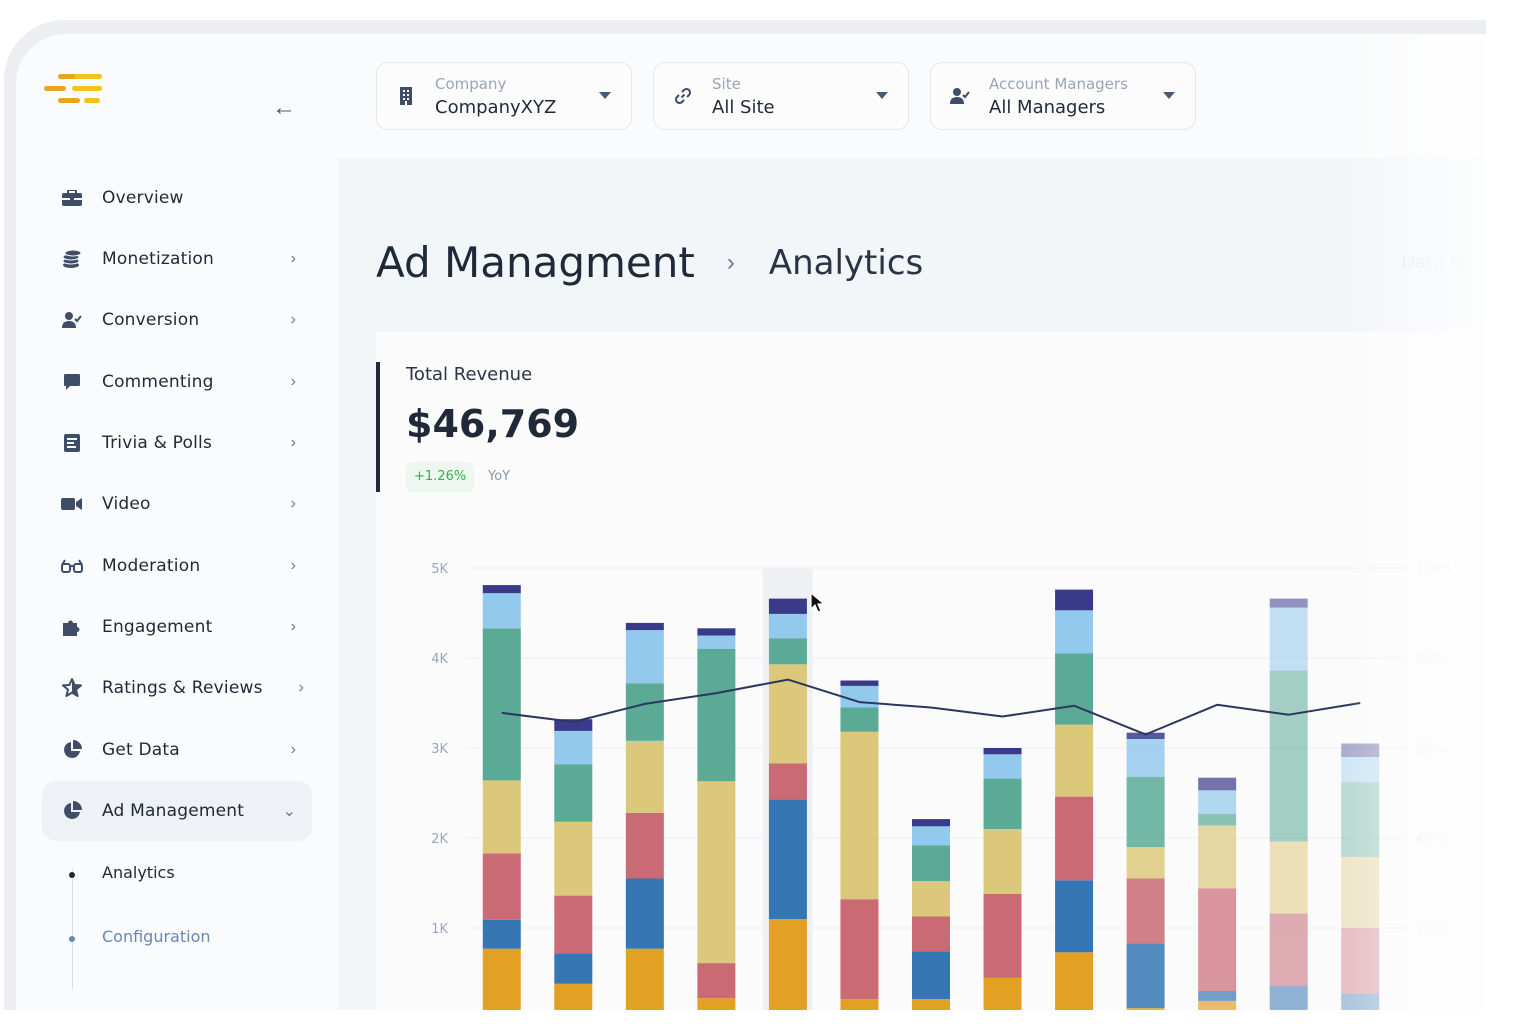 Image resolution: width=1513 pixels, height=1026 pixels. What do you see at coordinates (284, 107) in the screenshot?
I see `arrow-left-icon: ←` at bounding box center [284, 107].